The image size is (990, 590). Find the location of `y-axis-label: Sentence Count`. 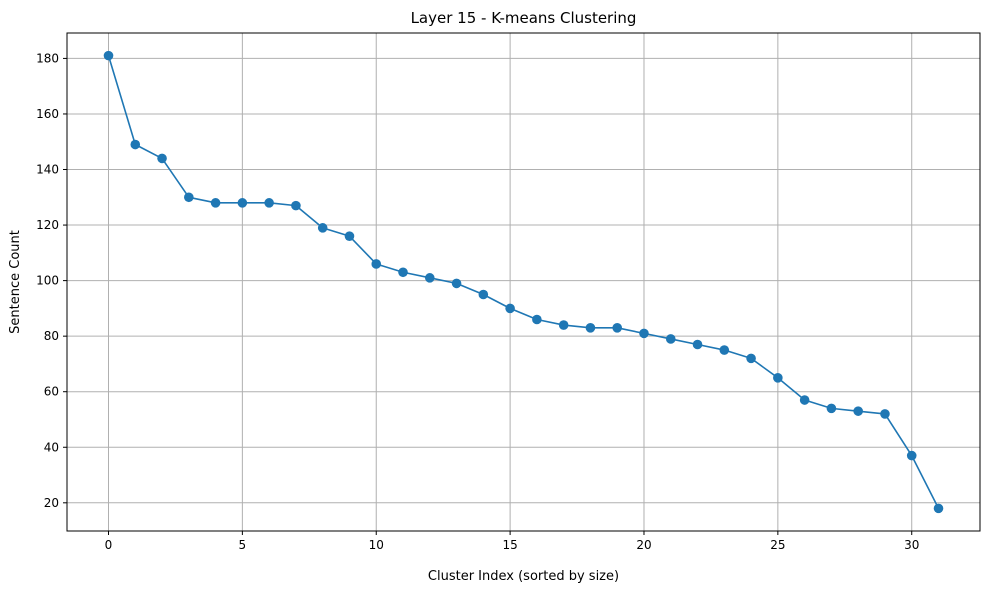

y-axis-label: Sentence Count is located at coordinates (15, 282).